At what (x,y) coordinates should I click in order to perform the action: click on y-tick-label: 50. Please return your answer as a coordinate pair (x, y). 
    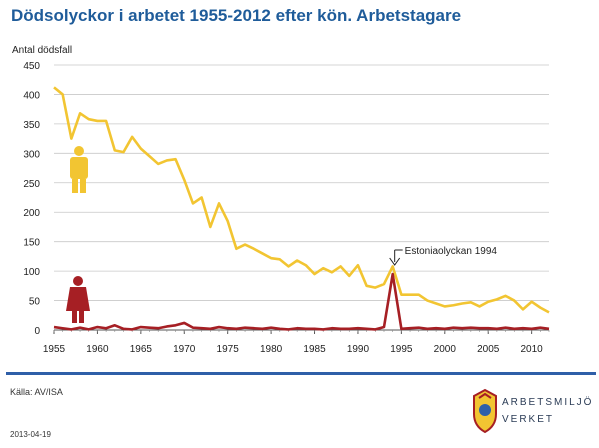
    Looking at the image, I should click on (35, 302).